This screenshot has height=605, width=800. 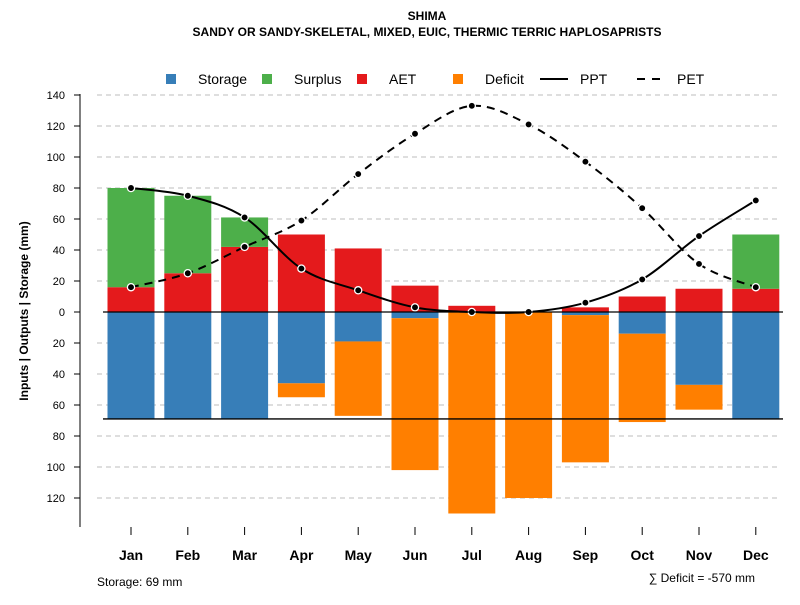 I want to click on legend-label-pet: PET, so click(x=691, y=79).